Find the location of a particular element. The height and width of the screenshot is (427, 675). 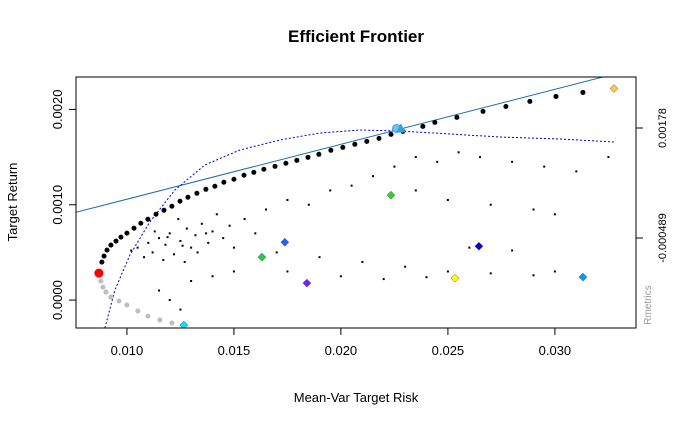

x-axis-label: Mean-Var Target Risk is located at coordinates (356, 397).